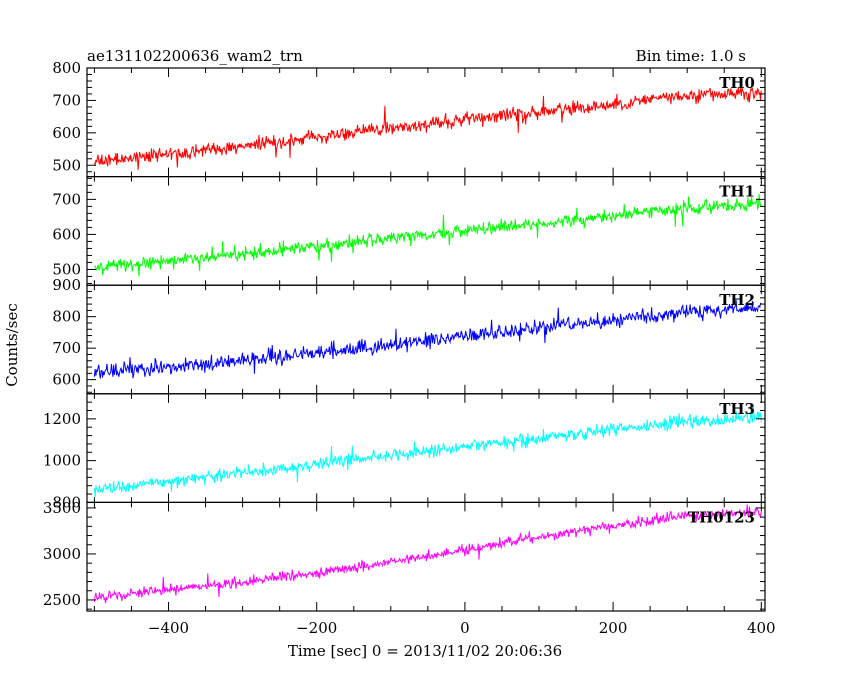 The image size is (850, 680). I want to click on series-line-th1, so click(428, 235).